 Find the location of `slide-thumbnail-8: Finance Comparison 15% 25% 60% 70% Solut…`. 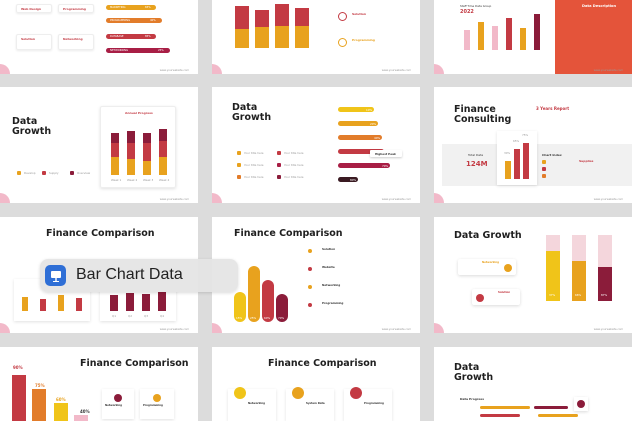

slide-thumbnail-8: Finance Comparison 15% 25% 60% 70% Solut… is located at coordinates (316, 275).